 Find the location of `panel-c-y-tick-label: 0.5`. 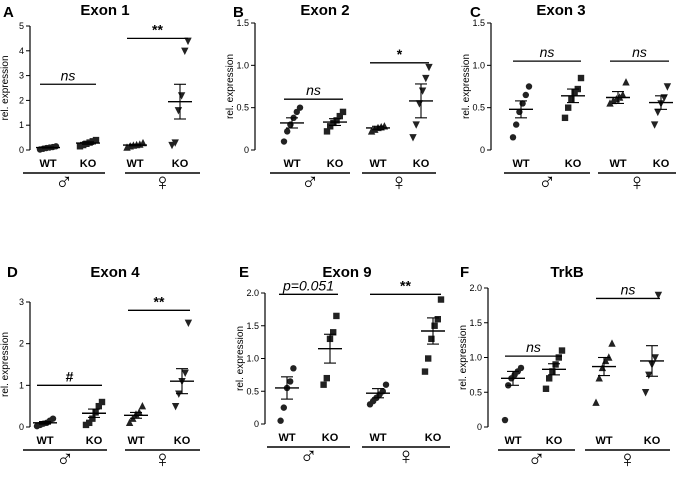

panel-c-y-tick-label: 0.5 is located at coordinates (478, 108).